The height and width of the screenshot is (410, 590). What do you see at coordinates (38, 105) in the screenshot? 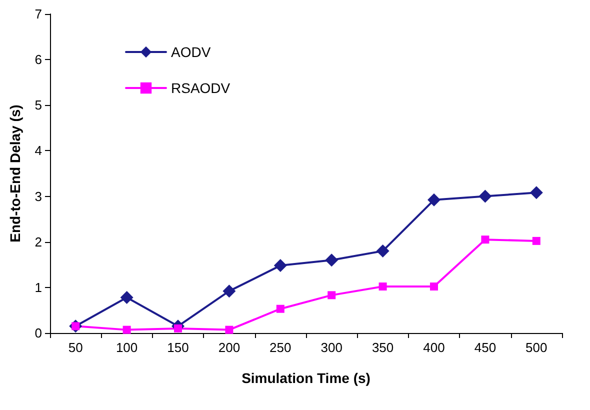
I see `y-tick-label: 5` at bounding box center [38, 105].